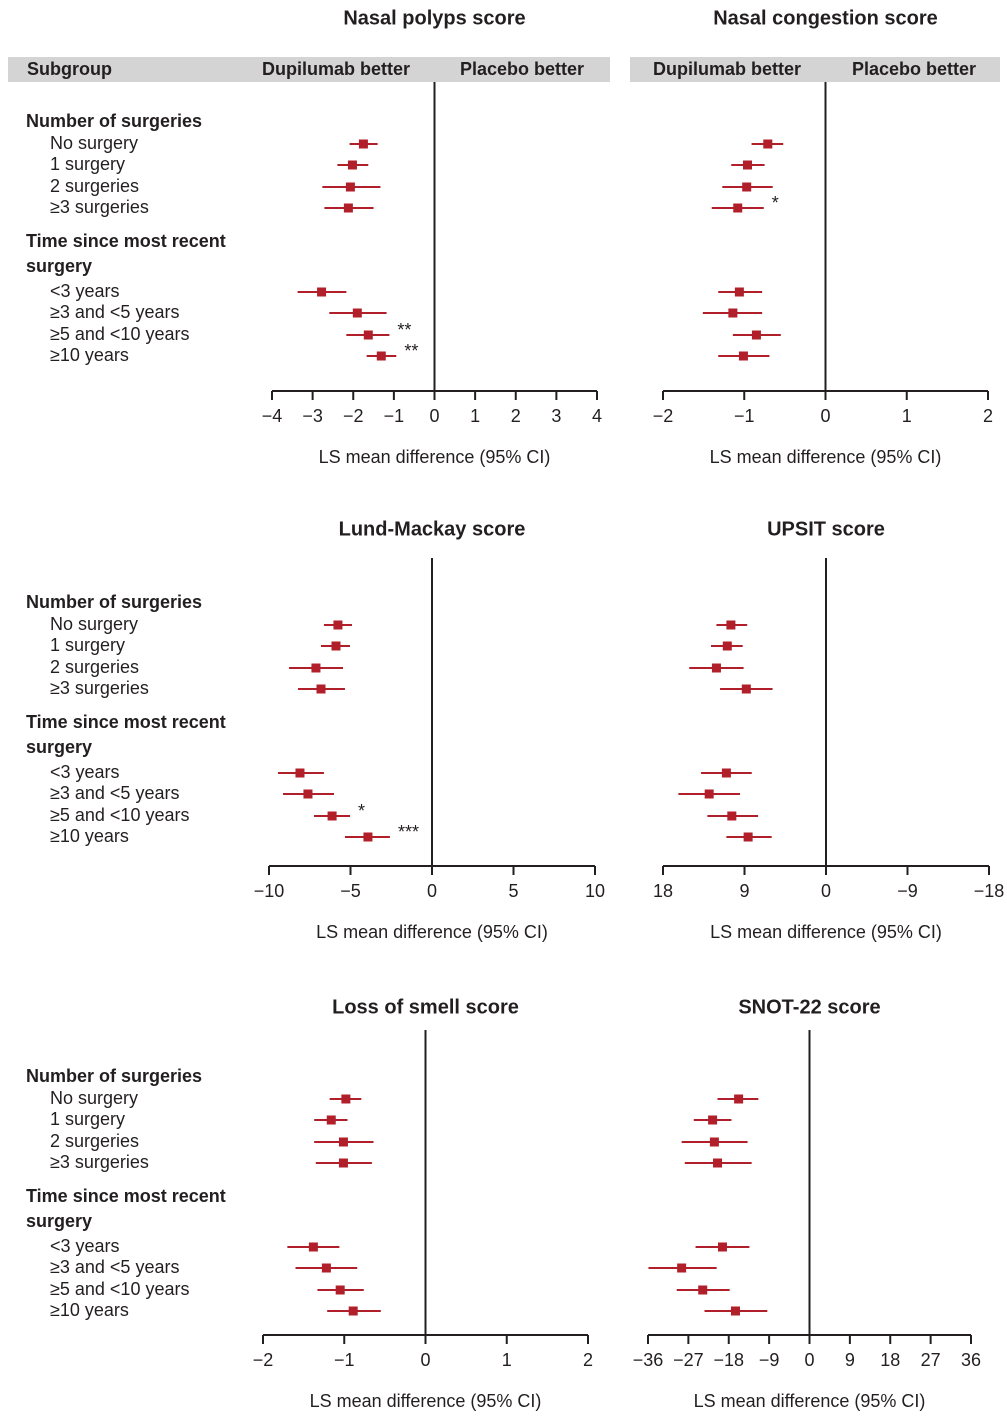 The height and width of the screenshot is (1419, 1007). Describe the element at coordinates (434, 18) in the screenshot. I see `chart-title: Nasal polyps score` at that location.